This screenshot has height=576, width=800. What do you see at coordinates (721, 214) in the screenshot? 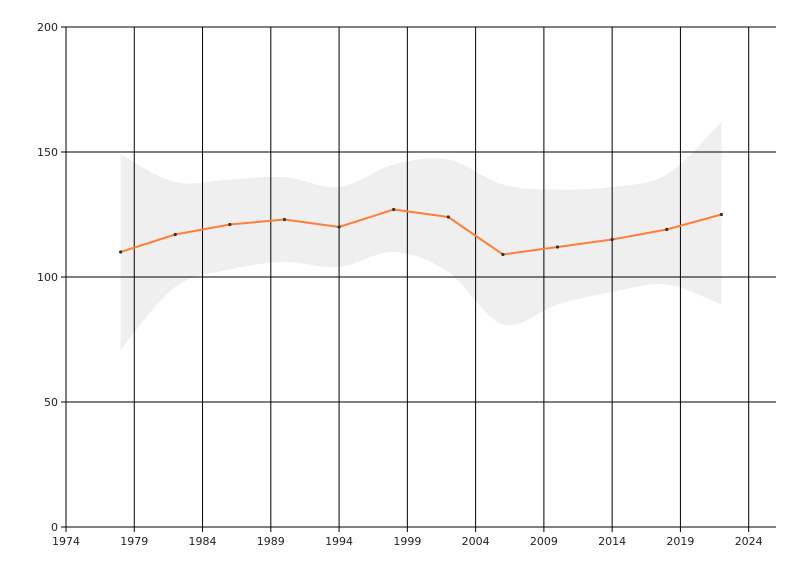
I see `data-point-2022` at bounding box center [721, 214].